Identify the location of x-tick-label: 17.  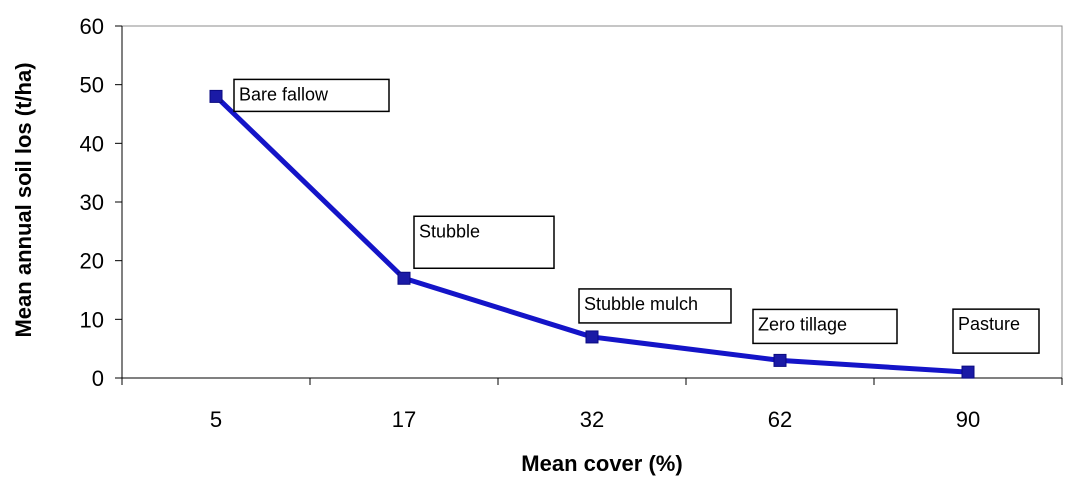
(404, 419).